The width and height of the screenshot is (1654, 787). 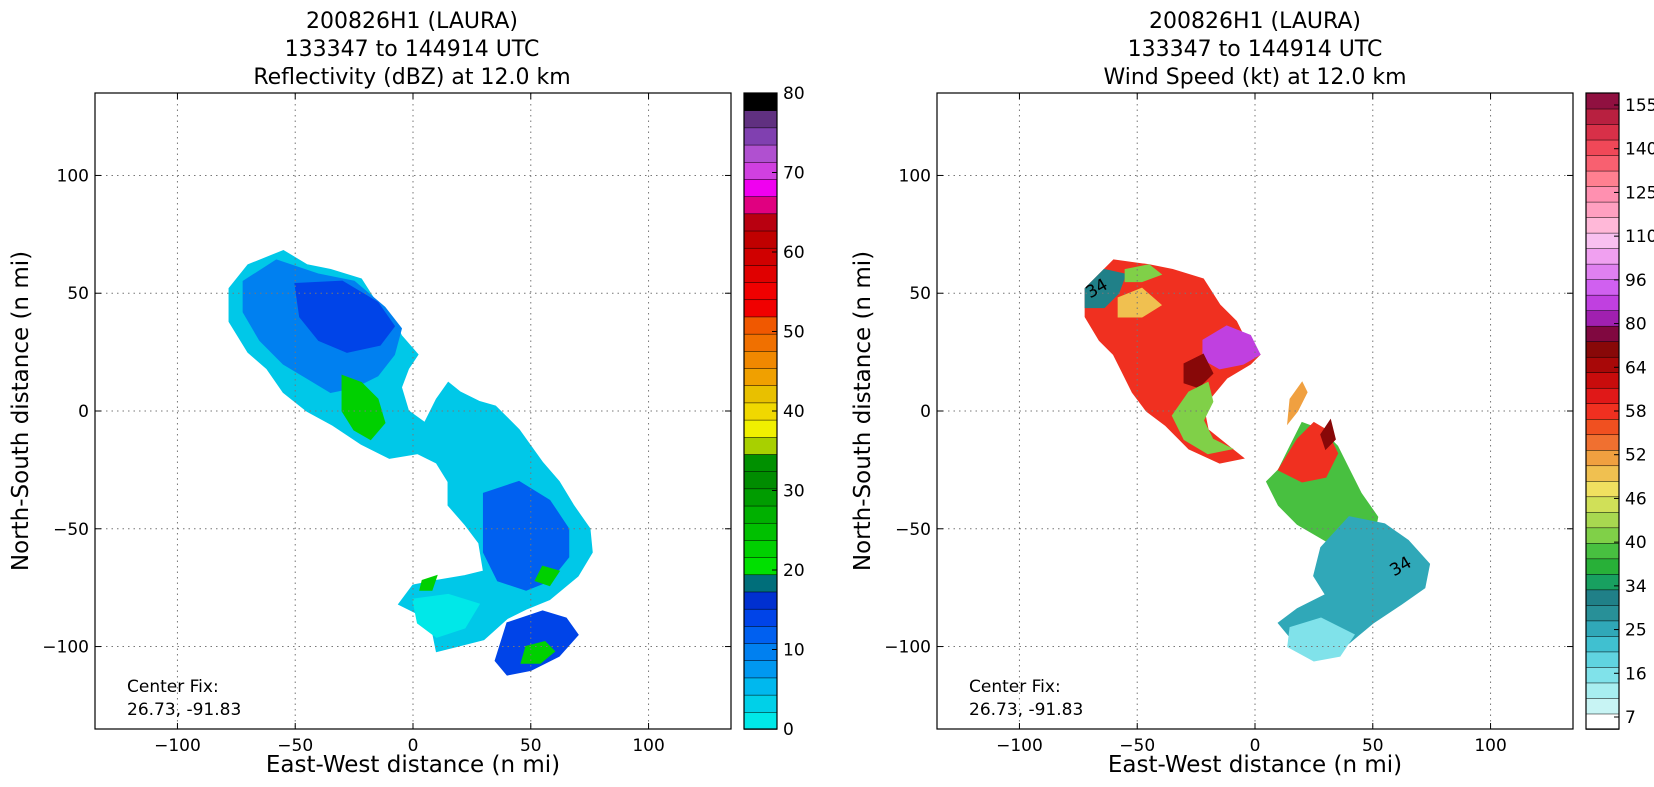 What do you see at coordinates (788, 730) in the screenshot?
I see `colorbar-tick-label: 0` at bounding box center [788, 730].